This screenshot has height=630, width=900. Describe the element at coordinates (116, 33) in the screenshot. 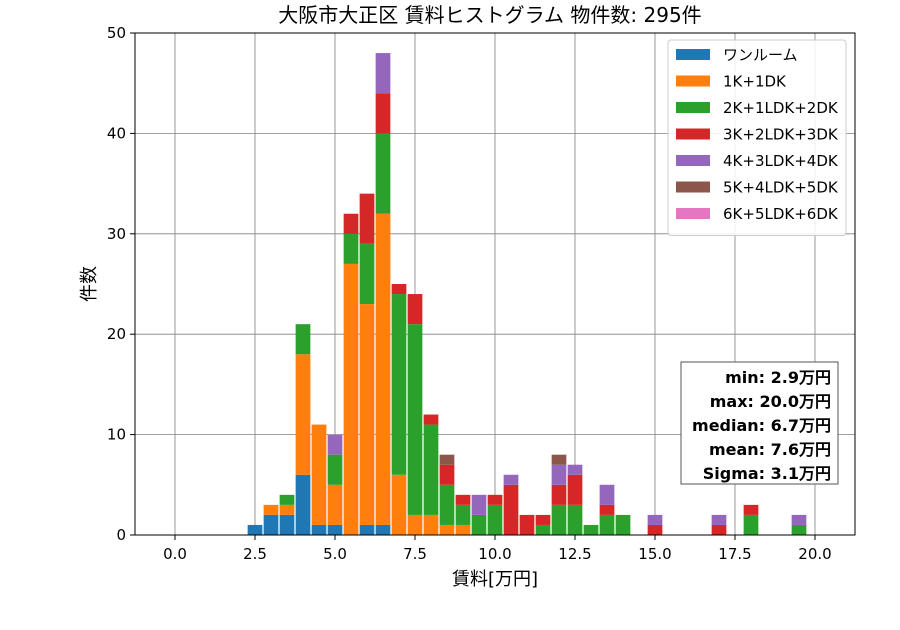

I see `y-tick-label: 50` at that location.